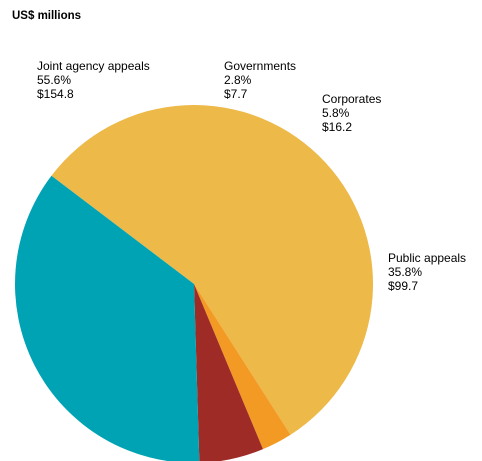 This screenshot has height=461, width=482. Describe the element at coordinates (238, 80) in the screenshot. I see `slice-percent-governments: 2.8%` at that location.